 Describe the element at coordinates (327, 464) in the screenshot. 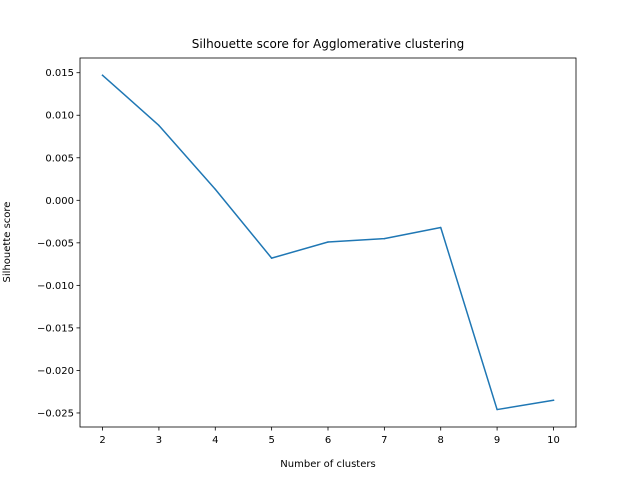

I see `x-axis-title: Number of clusters` at that location.